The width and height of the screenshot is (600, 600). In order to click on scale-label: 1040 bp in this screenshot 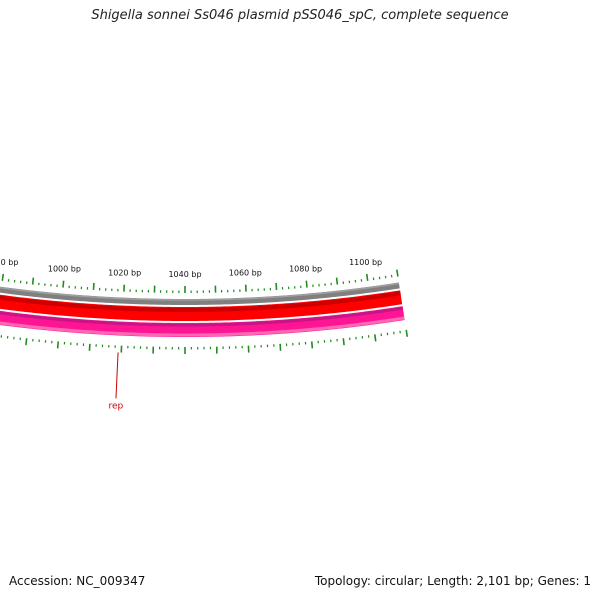, I will do `click(184, 274)`.